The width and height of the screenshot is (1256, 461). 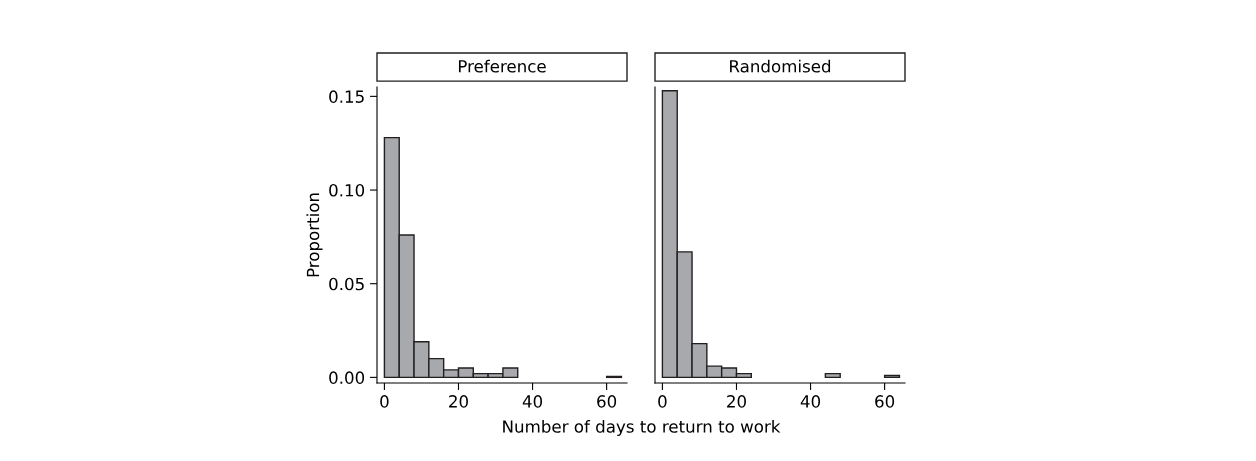 I want to click on chart-title: Preference, so click(x=502, y=66).